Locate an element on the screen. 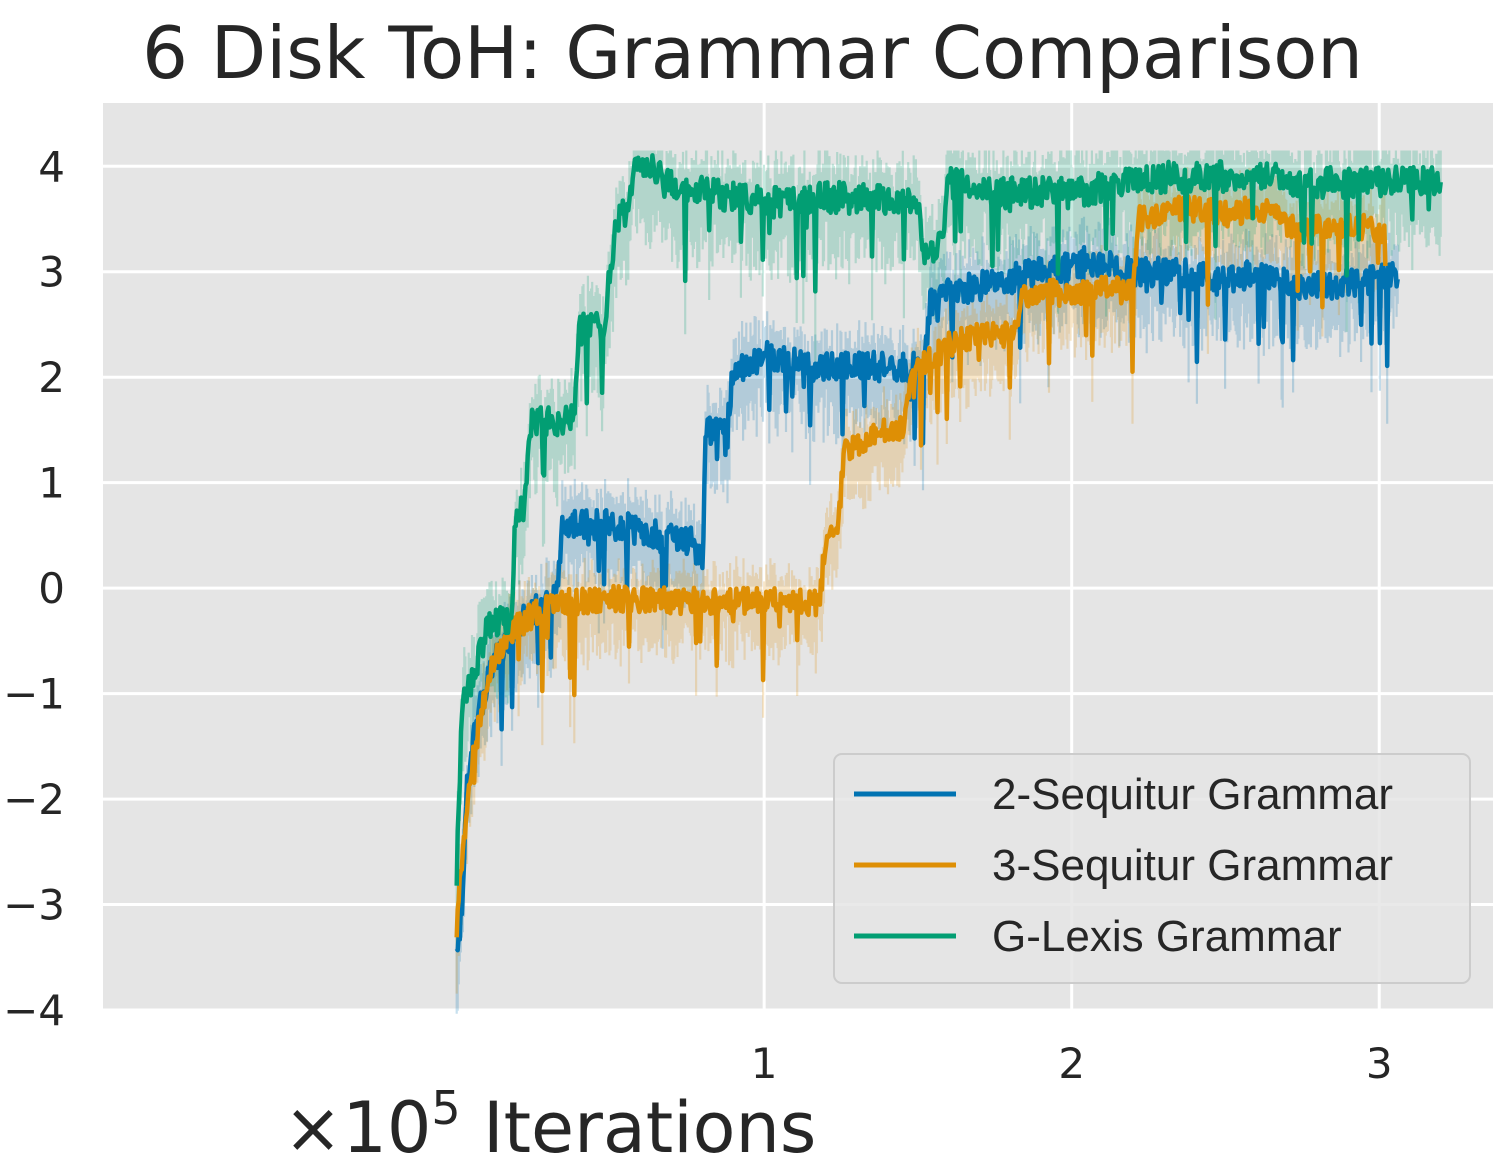 The width and height of the screenshot is (1505, 1169). x-axis-label-prefix: ×10 is located at coordinates (357, 1128).